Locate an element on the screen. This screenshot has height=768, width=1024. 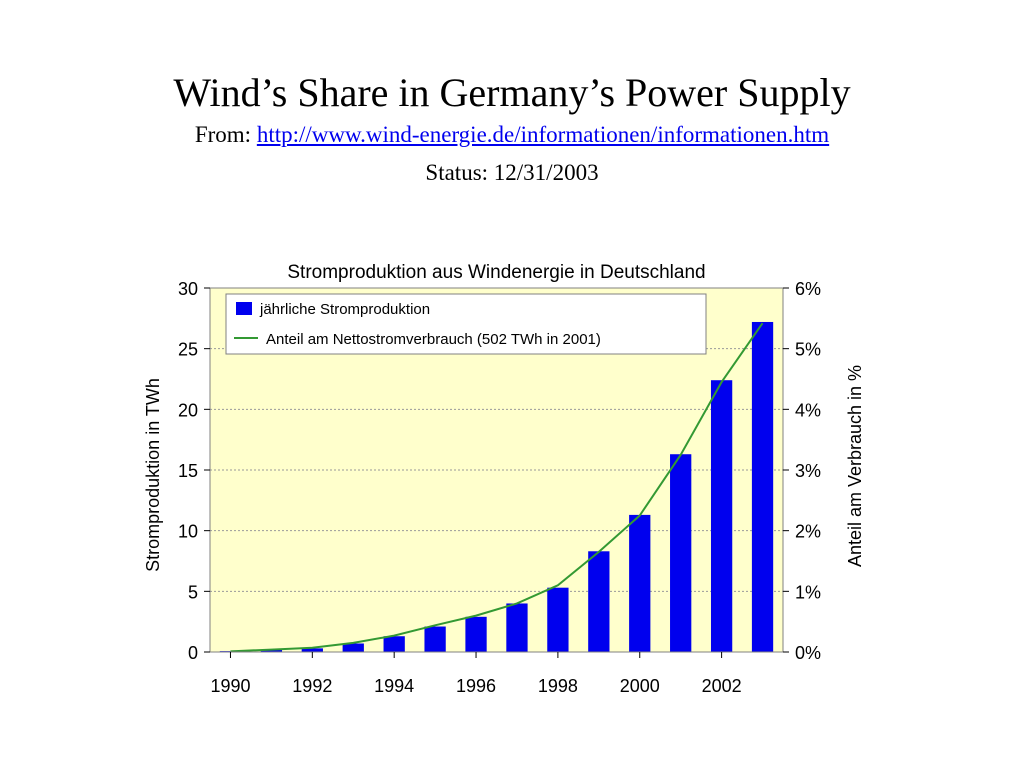
y-axis-label: Stromproduktion in TWh is located at coordinates (153, 475).